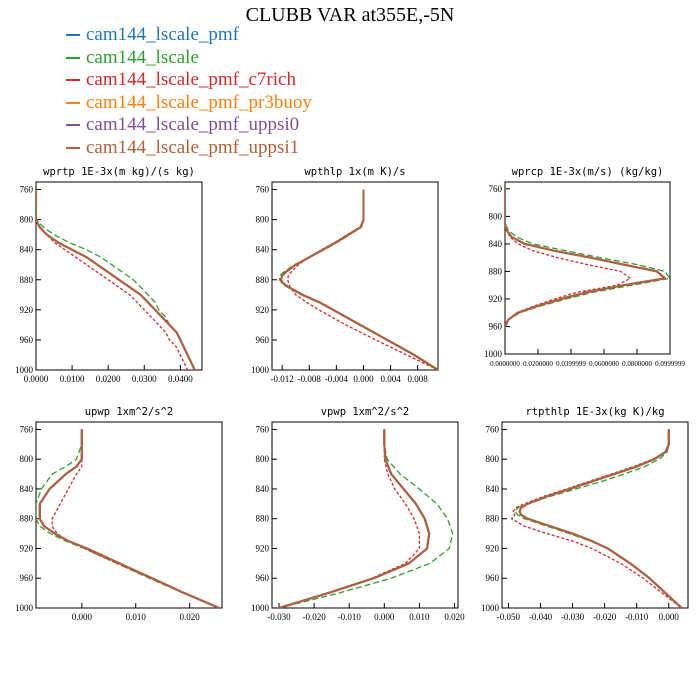 The image size is (700, 700). Describe the element at coordinates (142, 57) in the screenshot. I see `legend-label: cam144_lscale` at that location.